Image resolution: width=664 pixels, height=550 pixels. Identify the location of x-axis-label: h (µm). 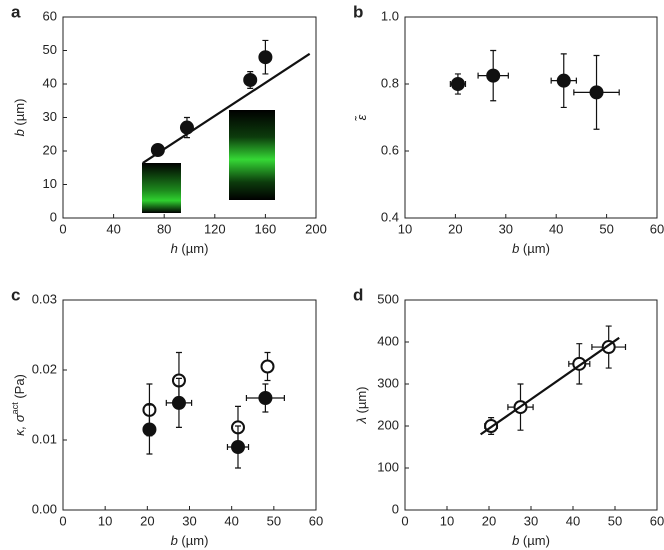
(190, 248).